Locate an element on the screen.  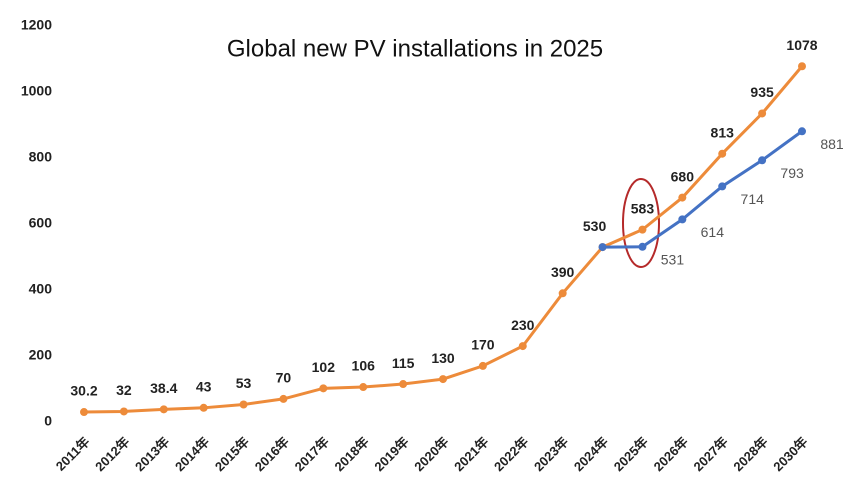
highlight-ellipse is located at coordinates (641, 223).